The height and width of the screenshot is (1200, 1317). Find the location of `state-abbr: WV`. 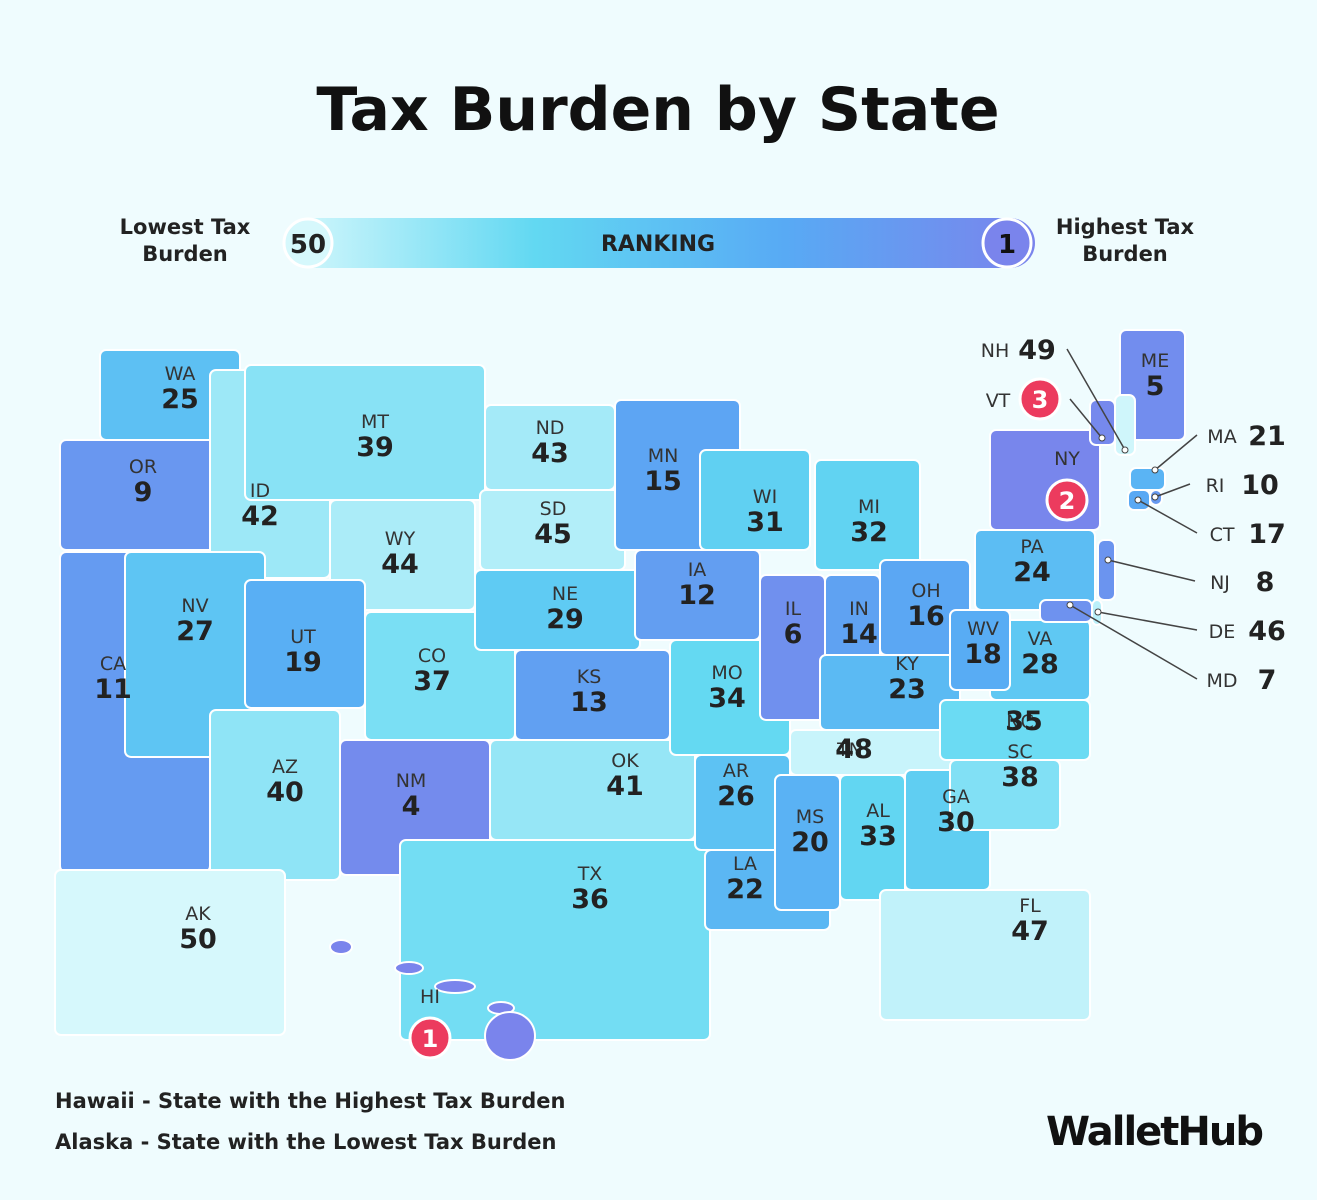

state-abbr: WV is located at coordinates (983, 629).